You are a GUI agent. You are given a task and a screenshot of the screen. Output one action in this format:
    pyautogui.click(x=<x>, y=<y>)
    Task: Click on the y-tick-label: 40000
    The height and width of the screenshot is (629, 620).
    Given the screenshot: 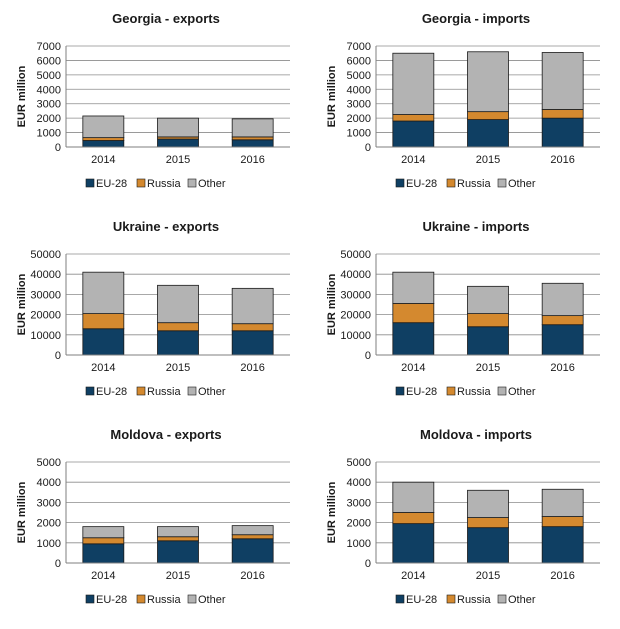 What is the action you would take?
    pyautogui.click(x=355, y=275)
    